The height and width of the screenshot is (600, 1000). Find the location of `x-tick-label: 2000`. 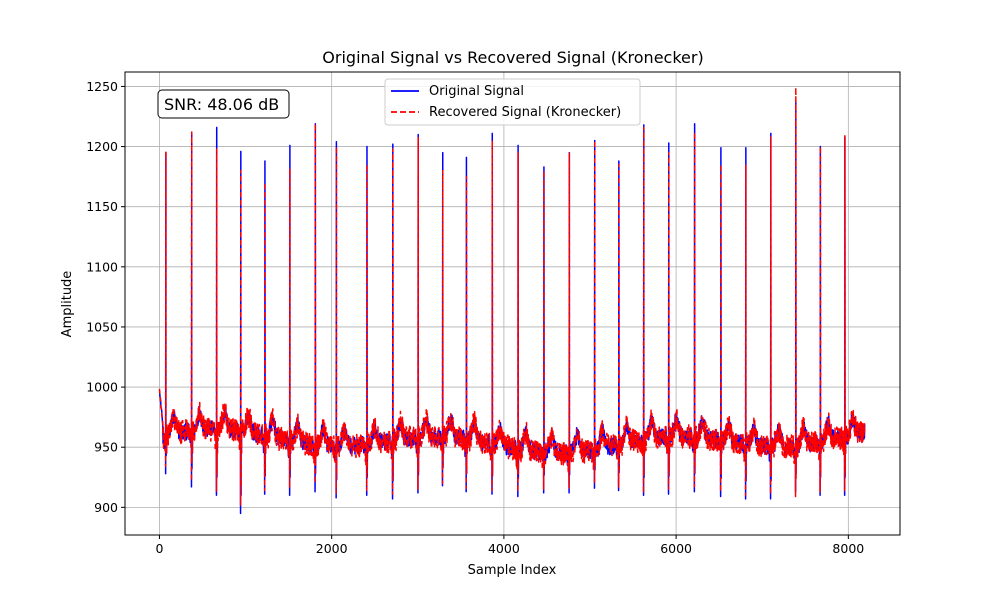

x-tick-label: 2000 is located at coordinates (332, 548).